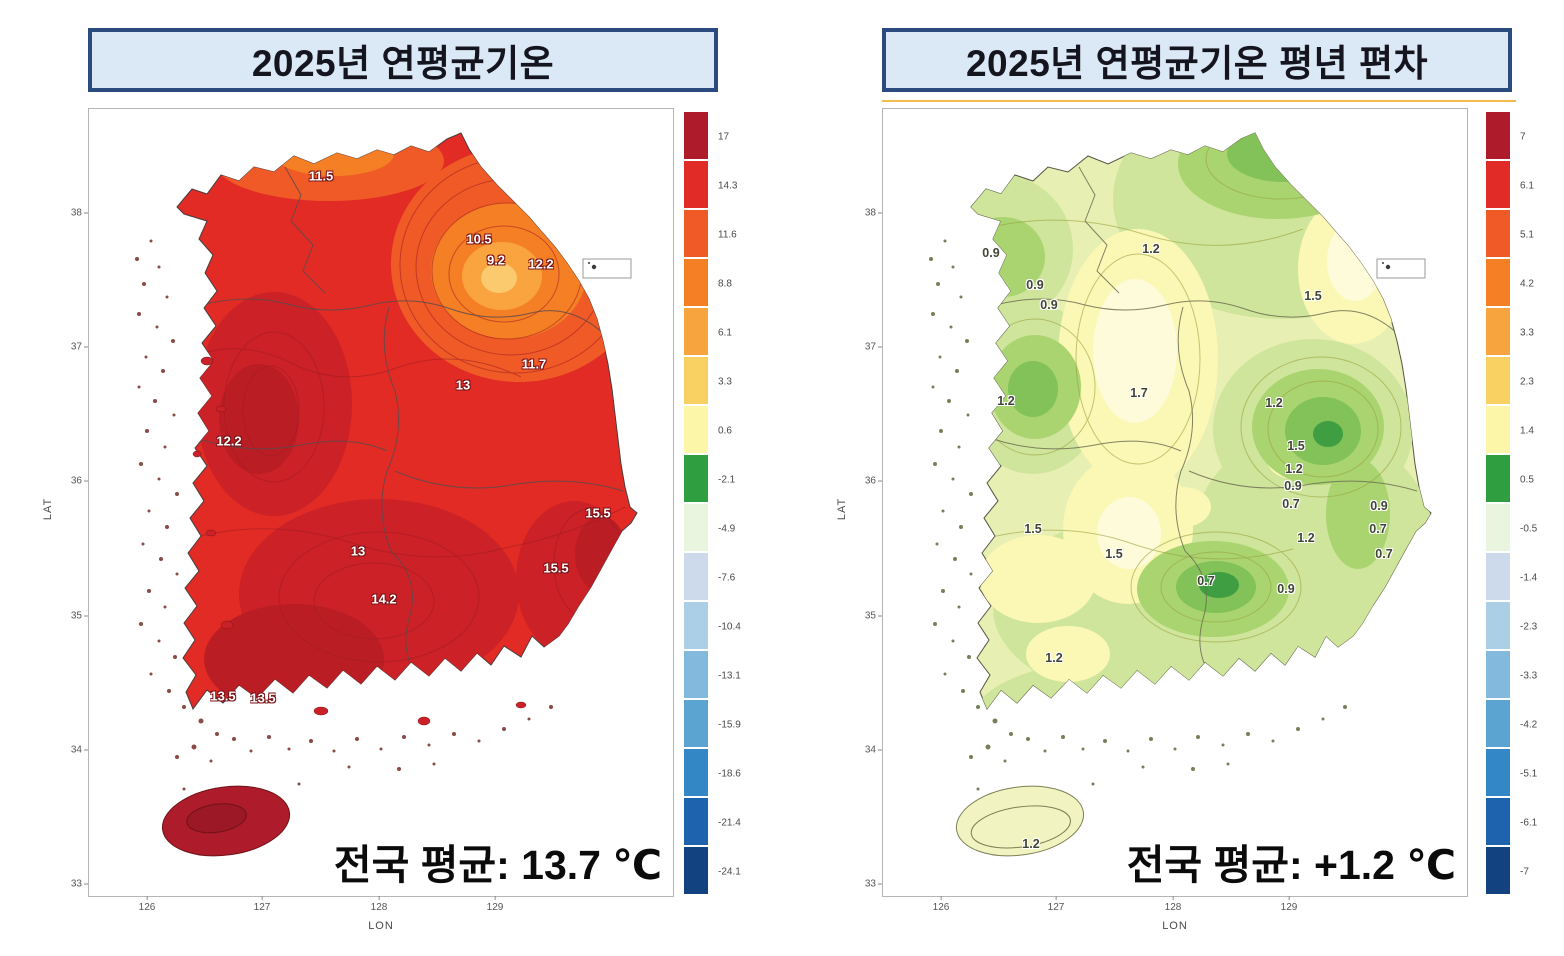 The image size is (1564, 956). I want to click on colorbar-tick-label: 6.1, so click(725, 332).